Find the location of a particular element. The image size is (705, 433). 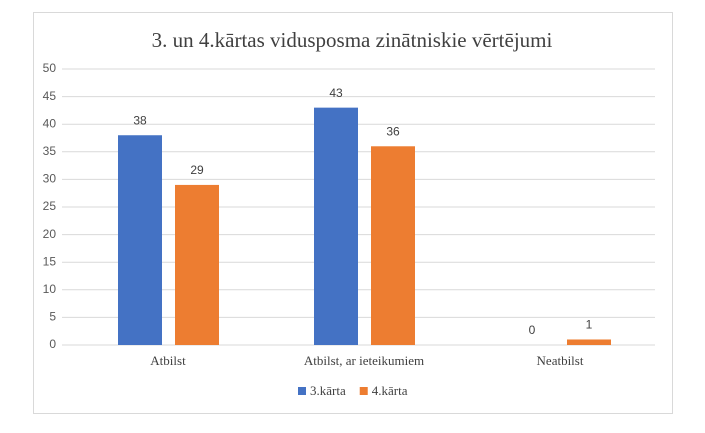

data-label: 29 is located at coordinates (197, 170).